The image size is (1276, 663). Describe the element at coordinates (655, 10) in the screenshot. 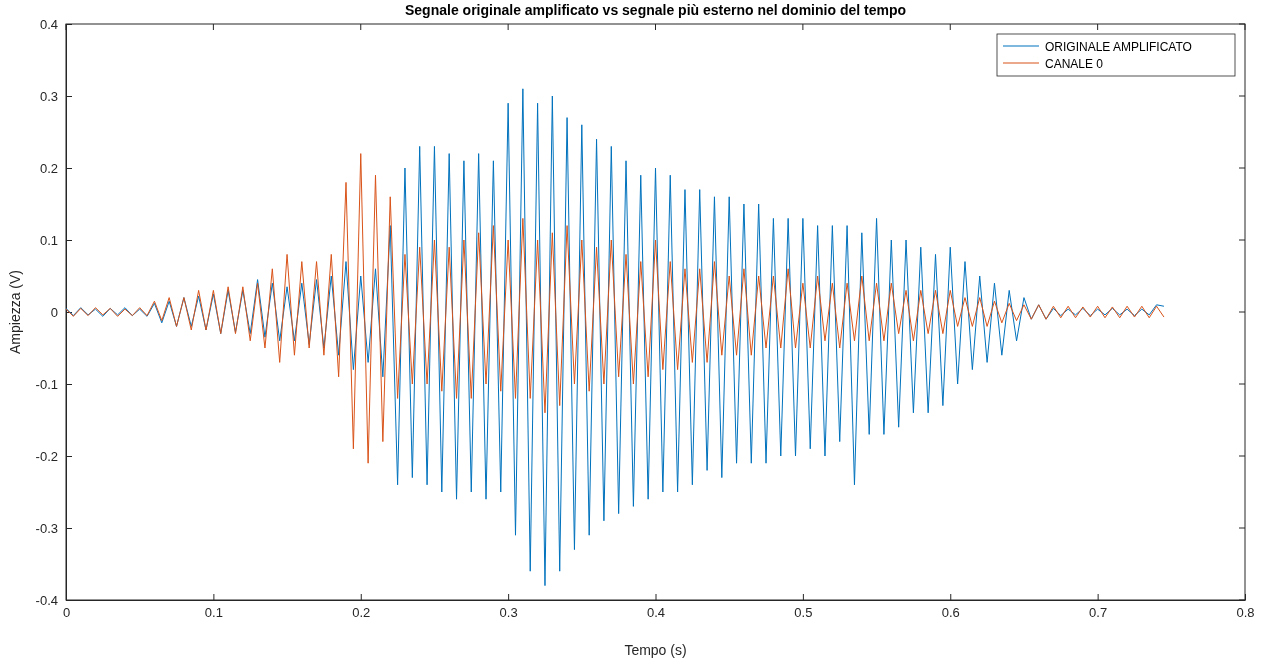

I see `chart-title: Segnale originale amplificato vs segnale più esterno nel dominio del tempo` at that location.